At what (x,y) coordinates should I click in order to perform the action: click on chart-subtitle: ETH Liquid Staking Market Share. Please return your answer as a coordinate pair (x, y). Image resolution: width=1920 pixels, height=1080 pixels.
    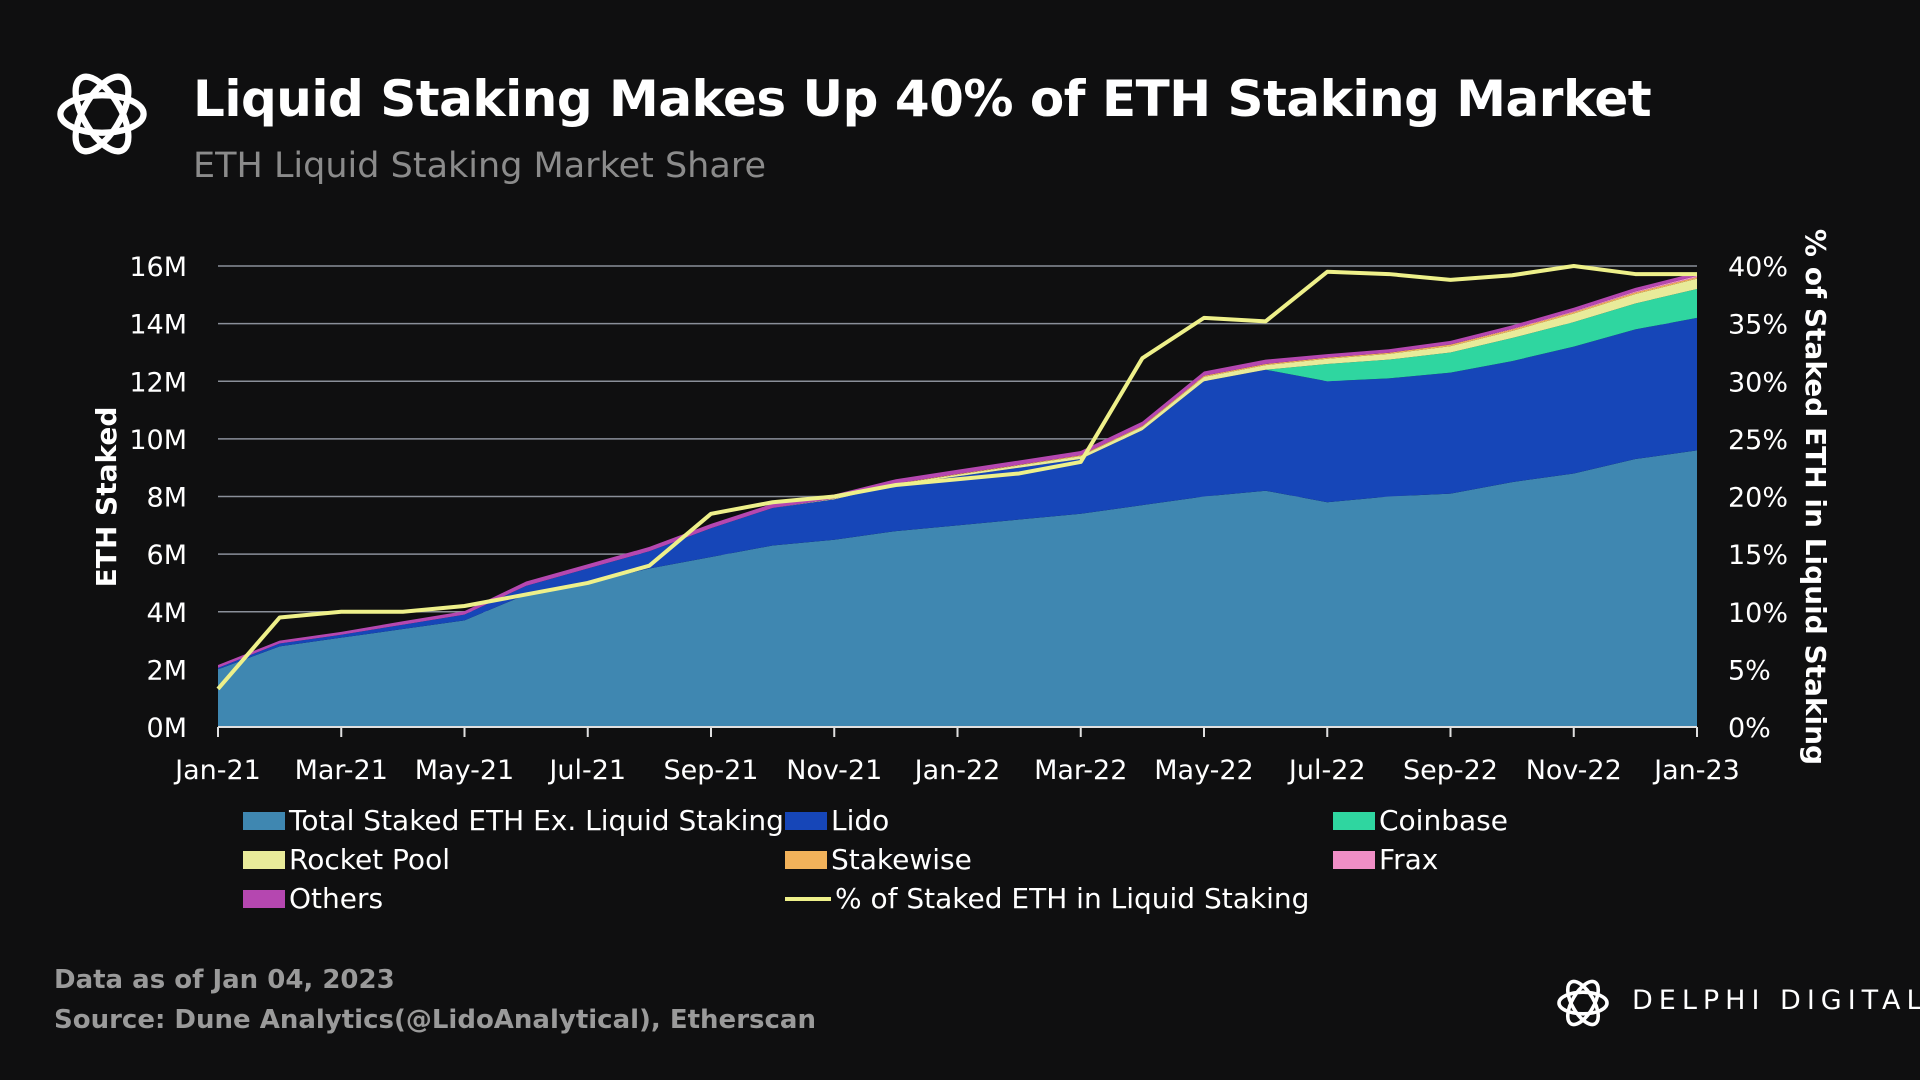
    Looking at the image, I should click on (479, 166).